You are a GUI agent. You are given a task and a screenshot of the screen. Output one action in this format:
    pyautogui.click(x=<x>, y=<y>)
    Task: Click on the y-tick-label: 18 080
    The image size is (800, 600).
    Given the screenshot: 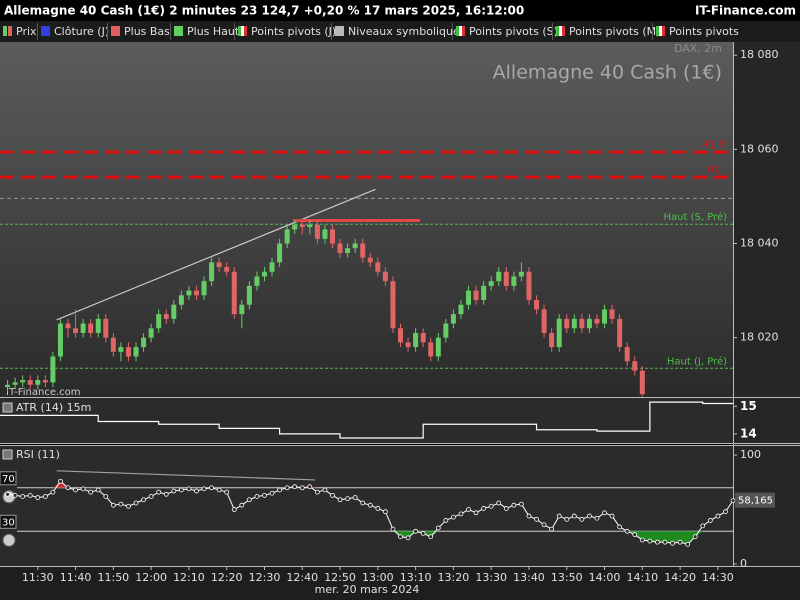 What is the action you would take?
    pyautogui.click(x=759, y=54)
    